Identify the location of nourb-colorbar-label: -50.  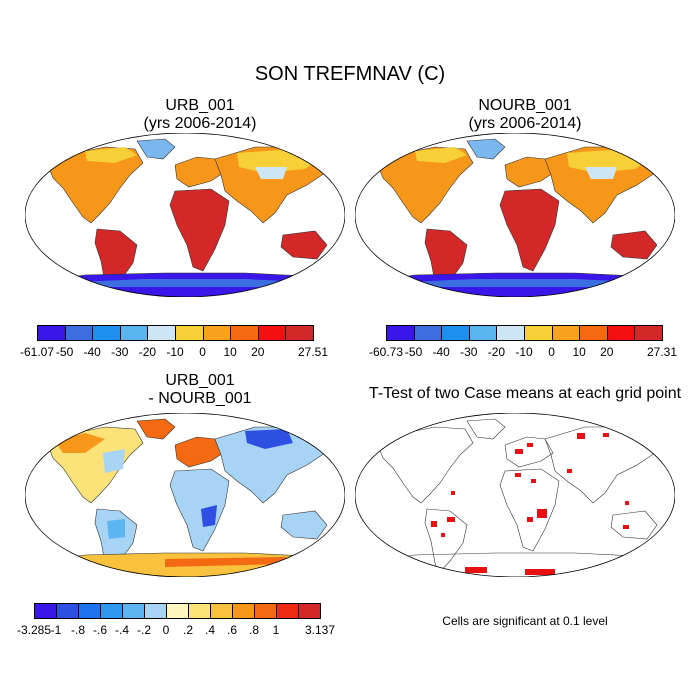
(413, 352).